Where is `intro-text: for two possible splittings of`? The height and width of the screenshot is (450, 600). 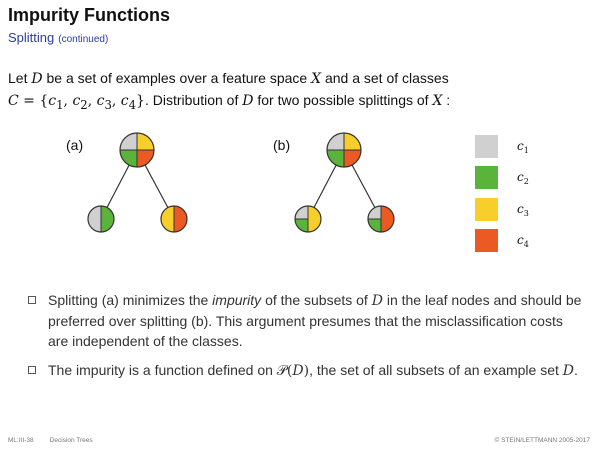 intro-text: for two possible splittings of is located at coordinates (343, 100).